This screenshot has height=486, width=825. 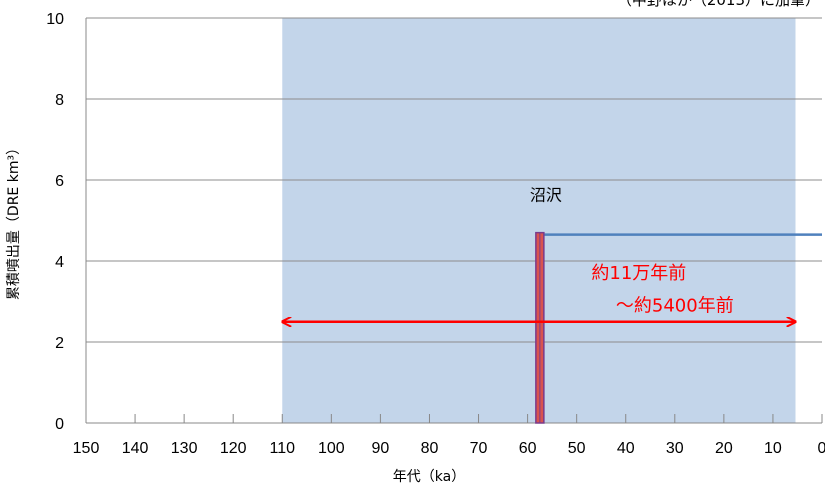 What do you see at coordinates (429, 477) in the screenshot?
I see `x-axis-title: 年代（ka）` at bounding box center [429, 477].